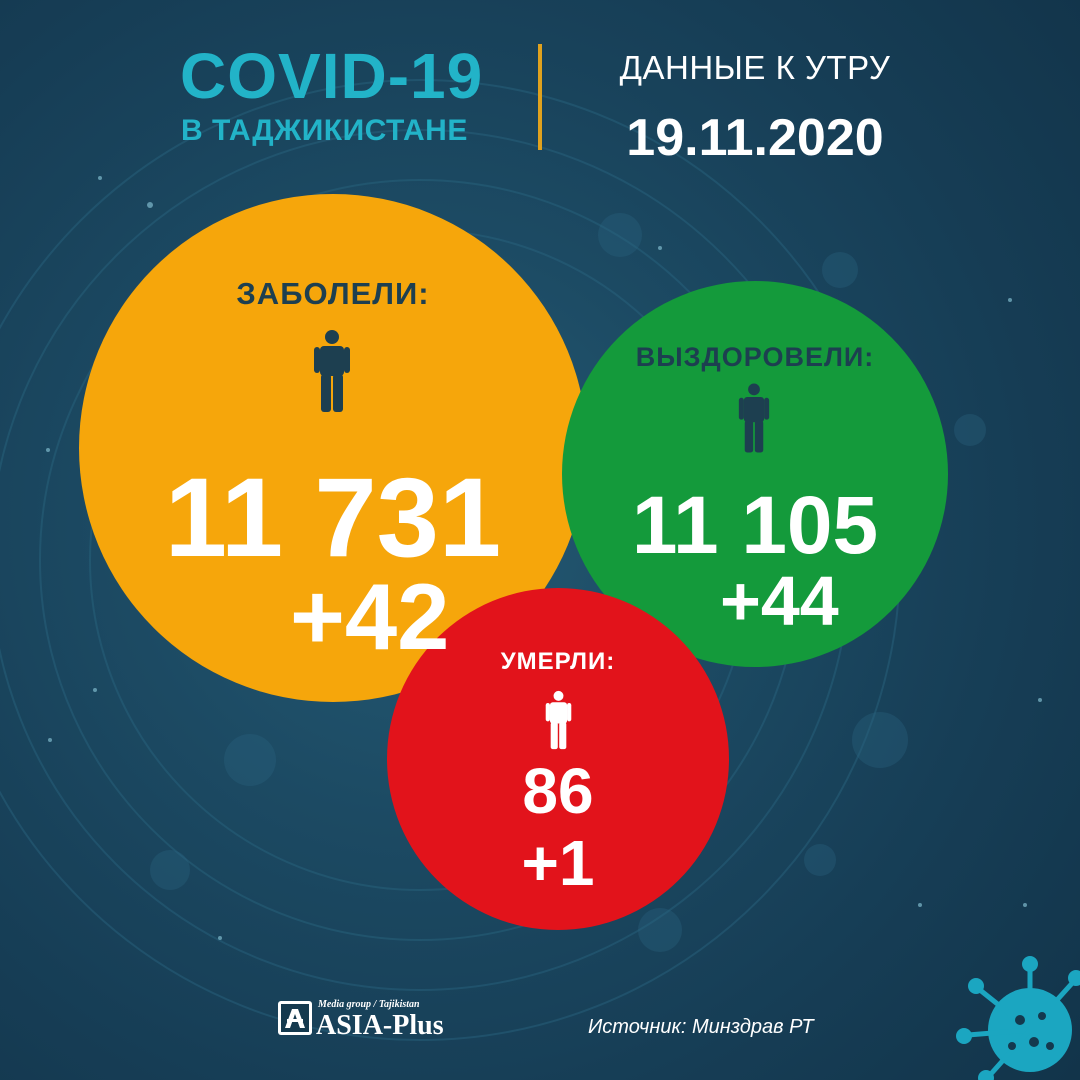 This screenshot has width=1080, height=1080. Describe the element at coordinates (370, 616) in the screenshot. I see `infected-increase: +42` at that location.